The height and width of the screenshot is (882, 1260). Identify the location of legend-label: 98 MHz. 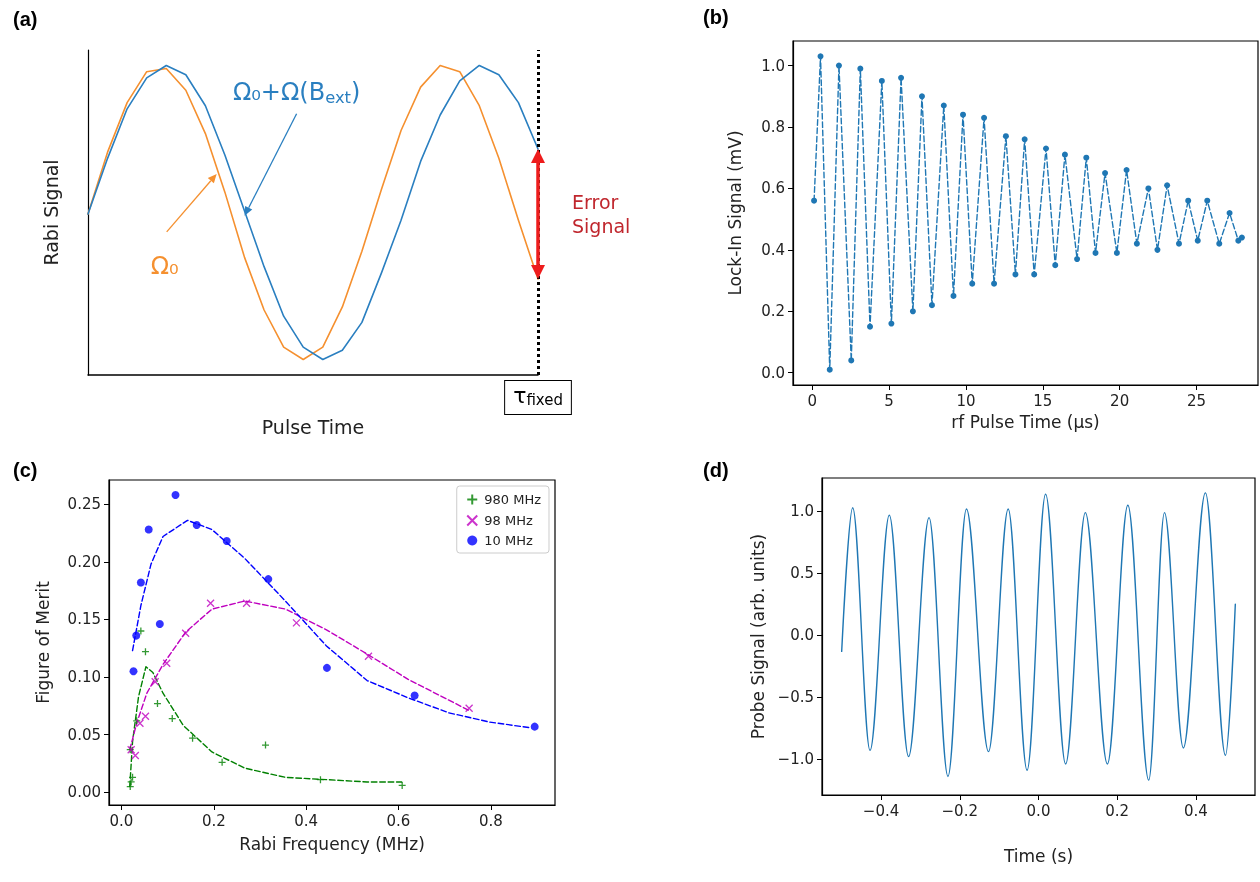
(508, 520).